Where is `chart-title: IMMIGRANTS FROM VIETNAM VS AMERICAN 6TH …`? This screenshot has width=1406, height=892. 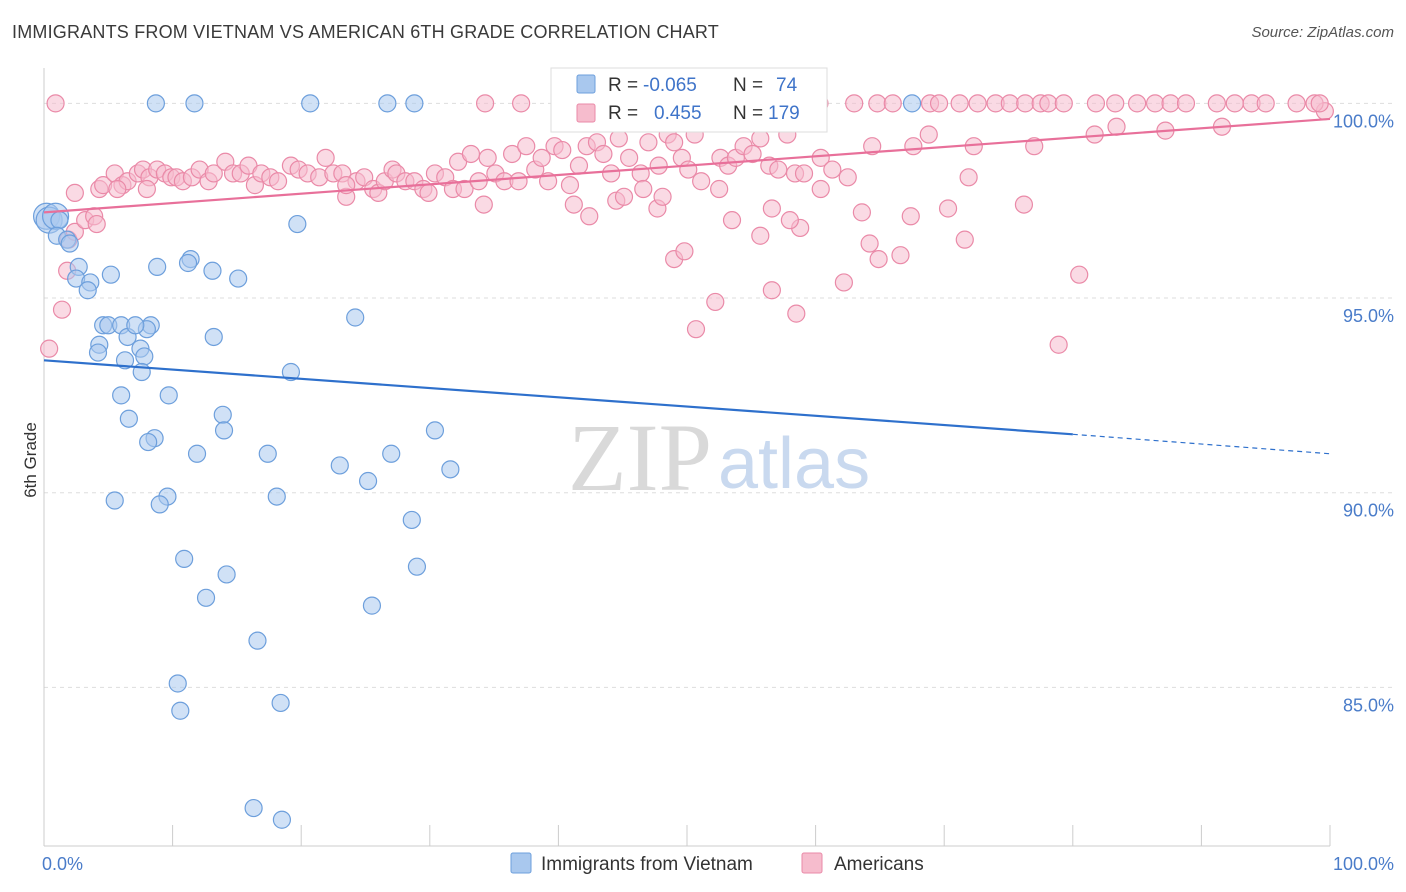
chart-title: IMMIGRANTS FROM VIETNAM VS AMERICAN 6TH … is located at coordinates (365, 32).